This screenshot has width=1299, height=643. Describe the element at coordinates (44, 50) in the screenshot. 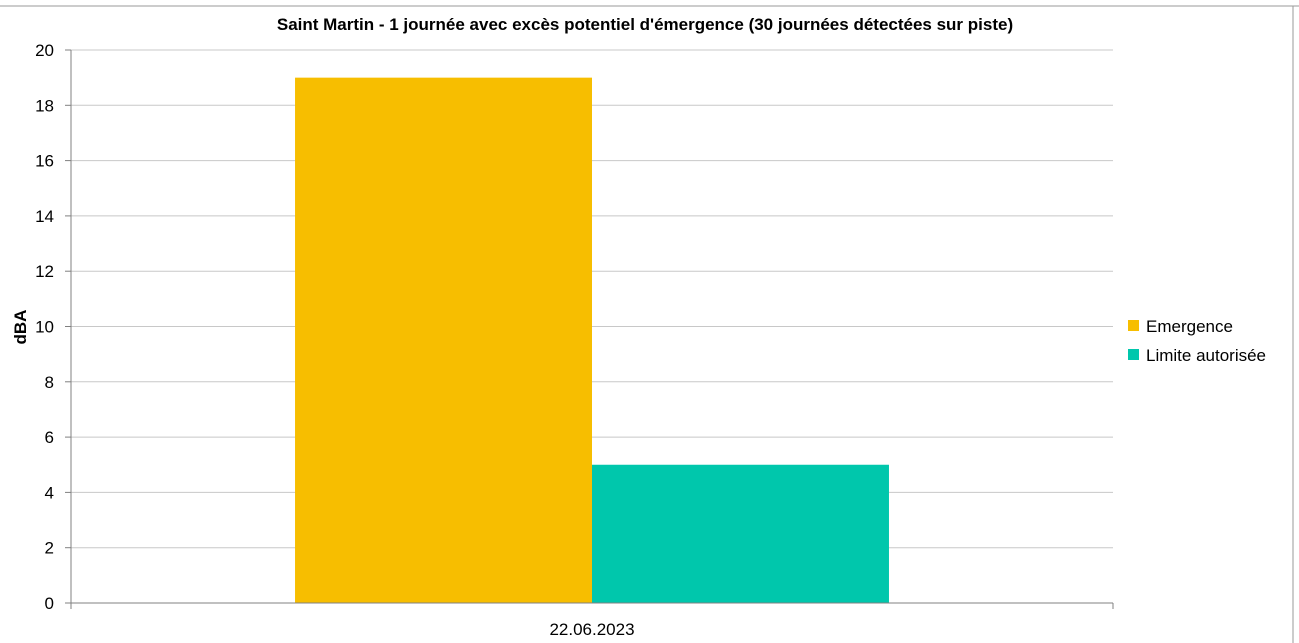

I see `y-tick-label: 20` at that location.